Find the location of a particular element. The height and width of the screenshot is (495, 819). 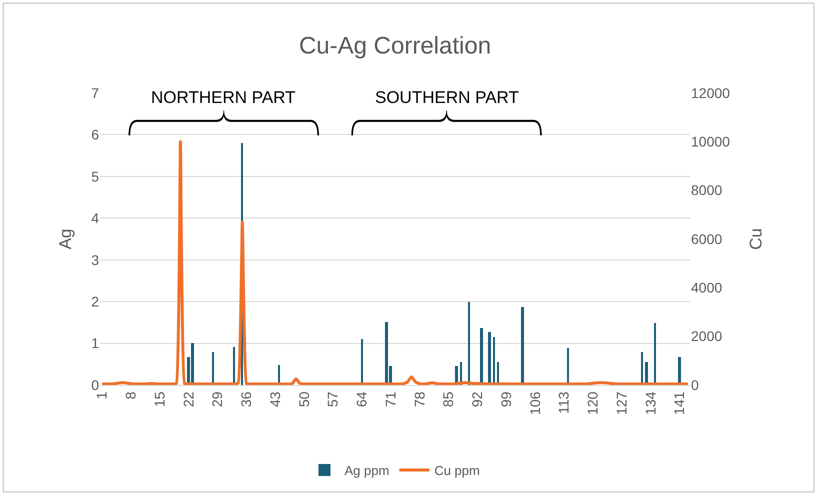

x-tick-label: 99 is located at coordinates (506, 399).